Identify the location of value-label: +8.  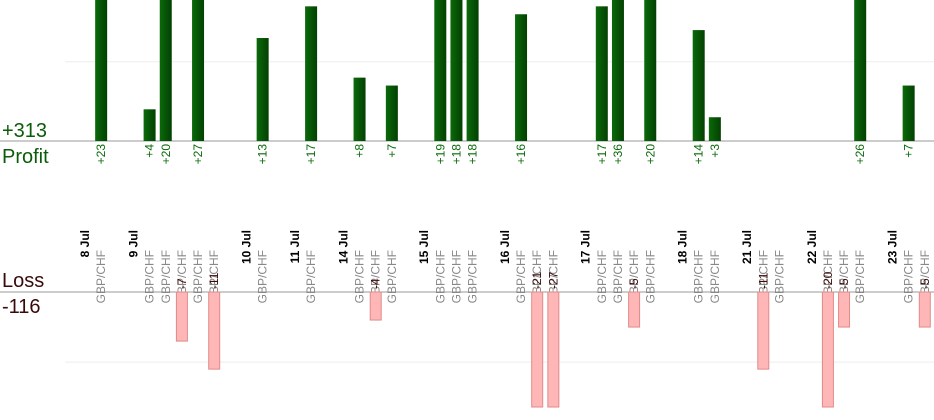
(360, 151).